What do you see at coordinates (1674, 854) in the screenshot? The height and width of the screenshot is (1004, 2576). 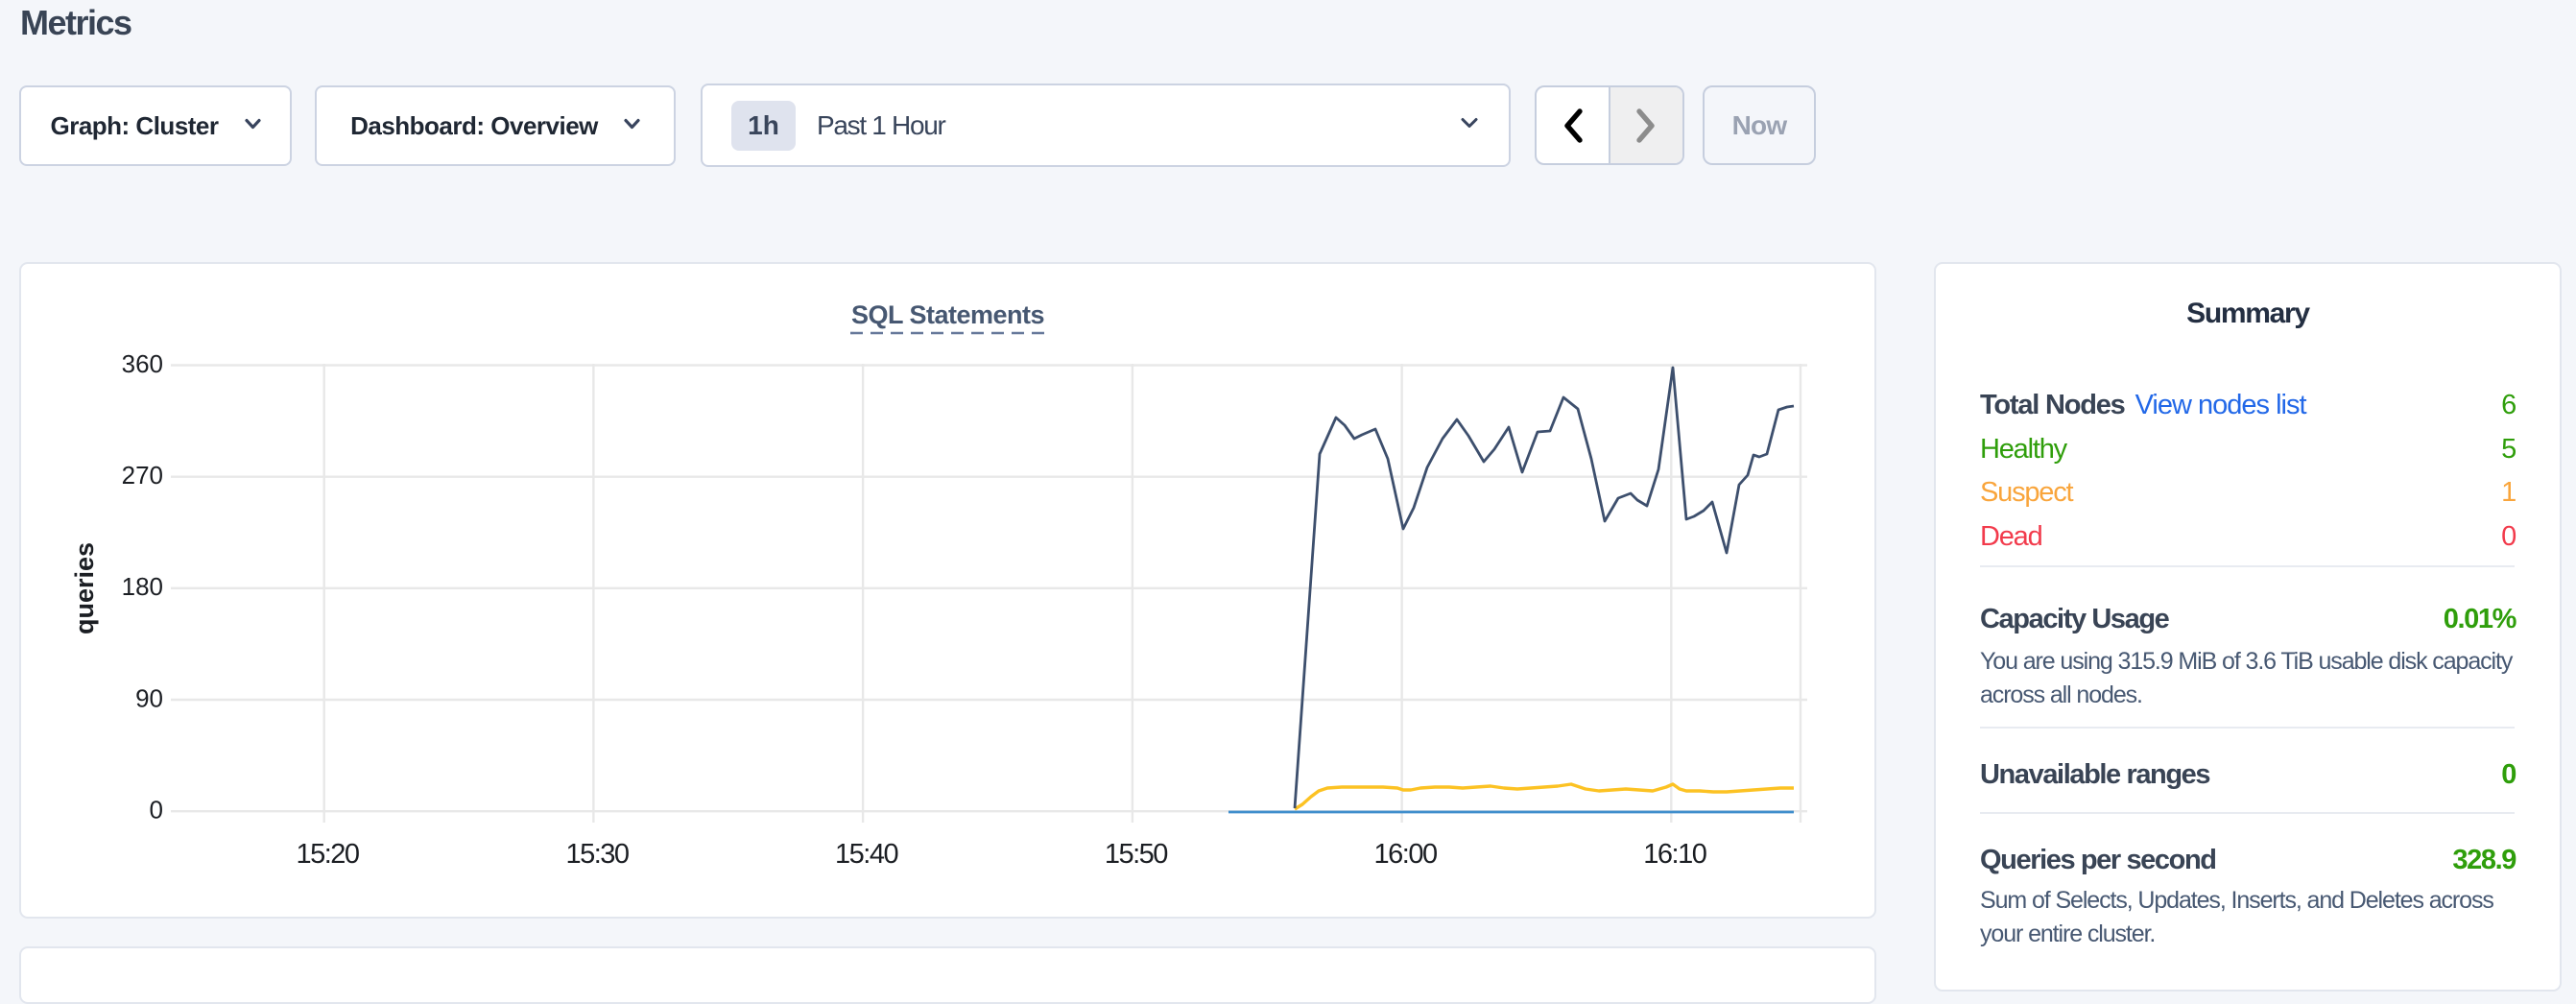 I see `svg-text: 16:10` at bounding box center [1674, 854].